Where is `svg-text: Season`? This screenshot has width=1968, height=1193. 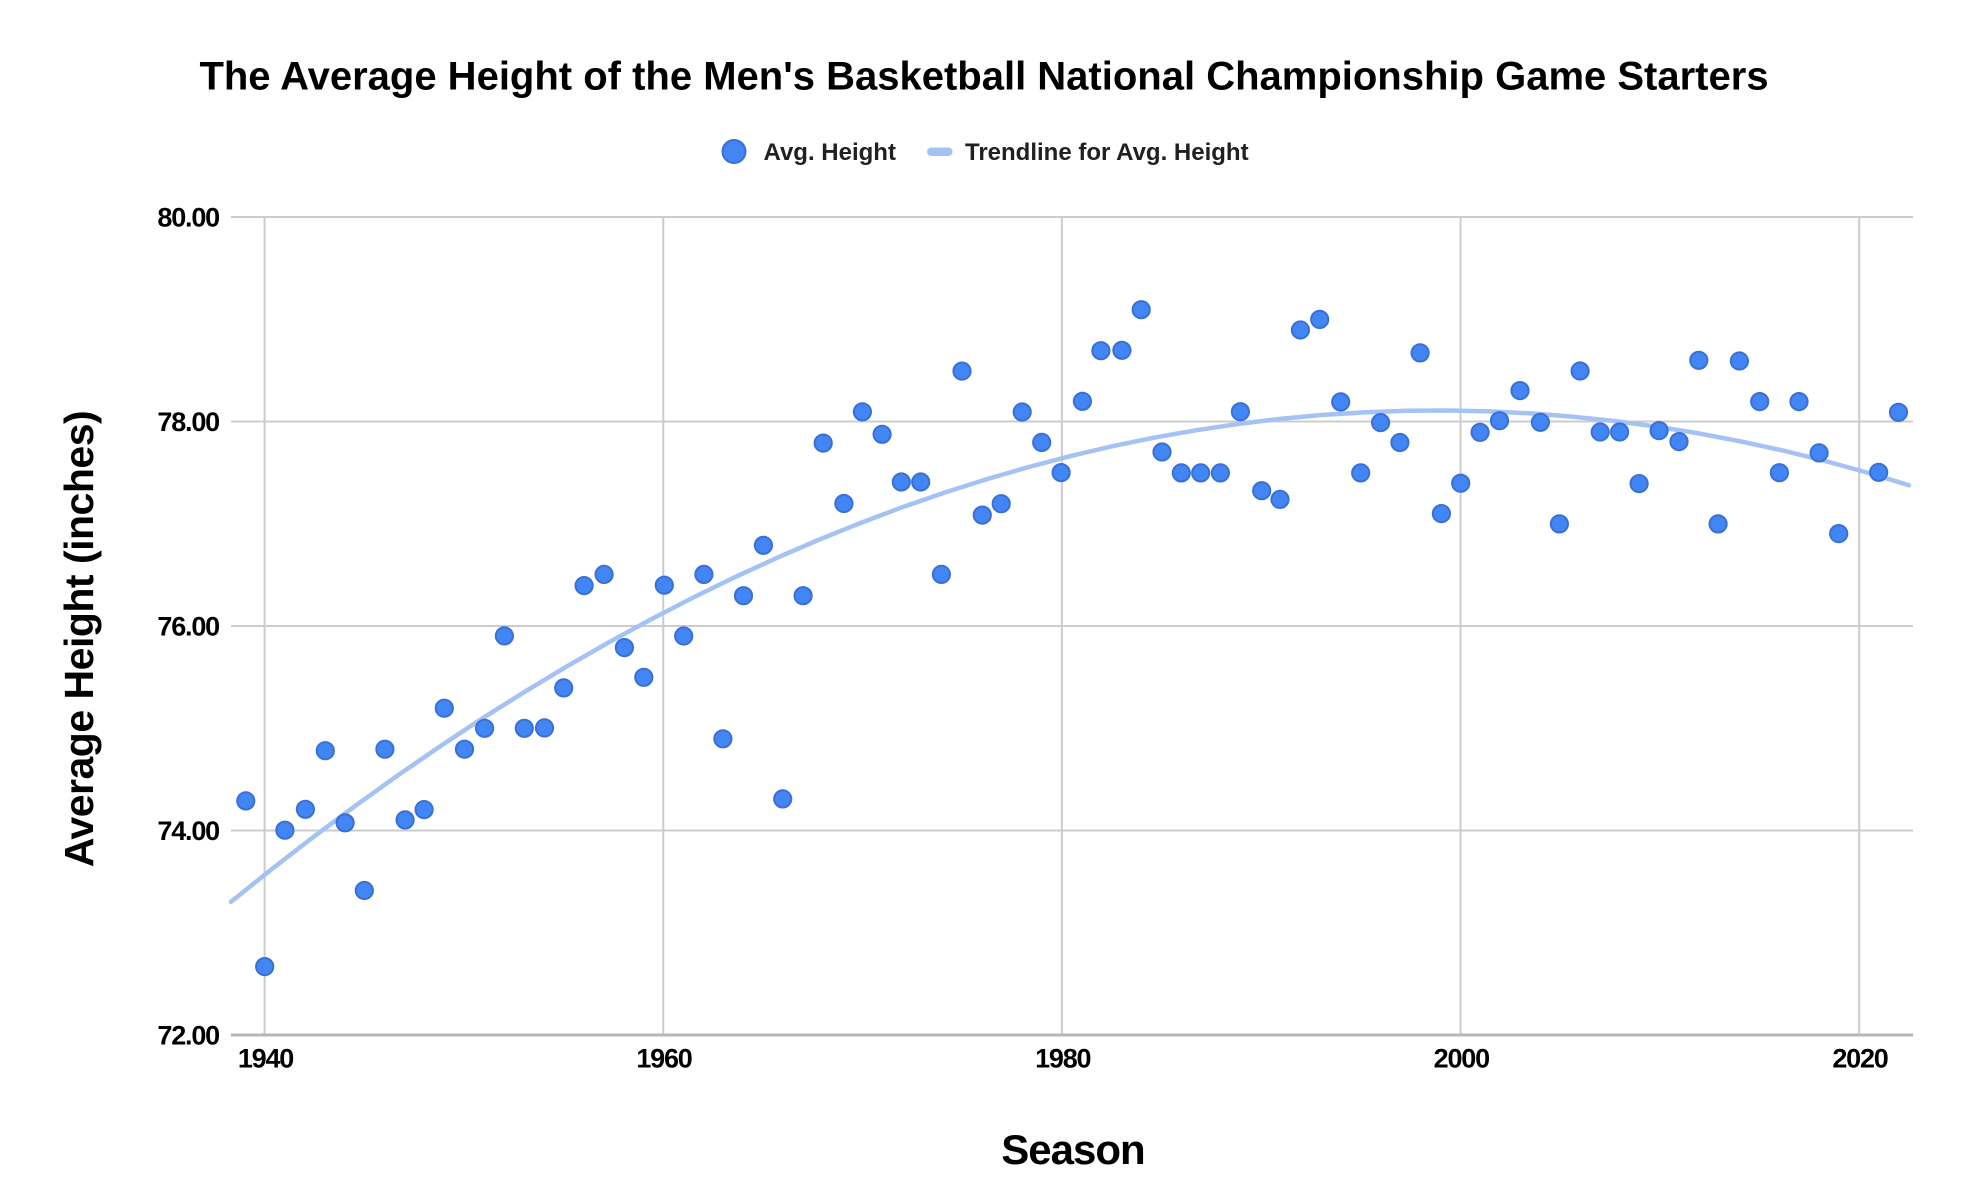 svg-text: Season is located at coordinates (1072, 1149).